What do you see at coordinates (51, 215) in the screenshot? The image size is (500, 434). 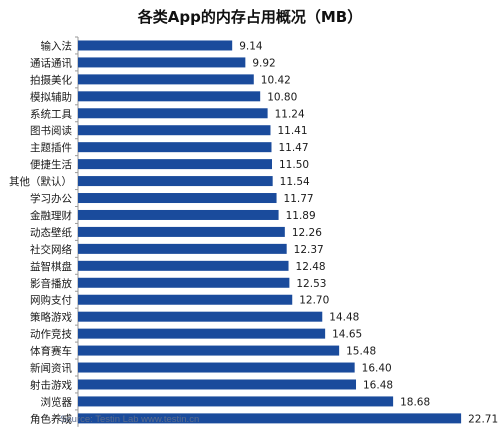 I see `category-label: 金融理财` at bounding box center [51, 215].